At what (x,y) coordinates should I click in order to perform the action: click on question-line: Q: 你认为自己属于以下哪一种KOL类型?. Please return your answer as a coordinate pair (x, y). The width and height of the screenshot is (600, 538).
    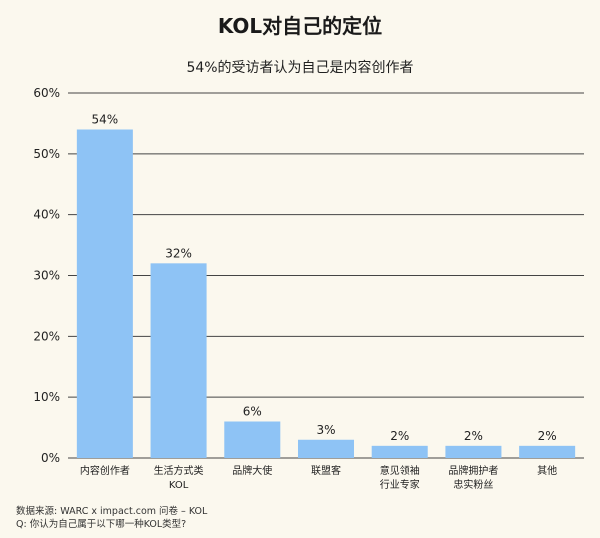
    Looking at the image, I should click on (101, 524).